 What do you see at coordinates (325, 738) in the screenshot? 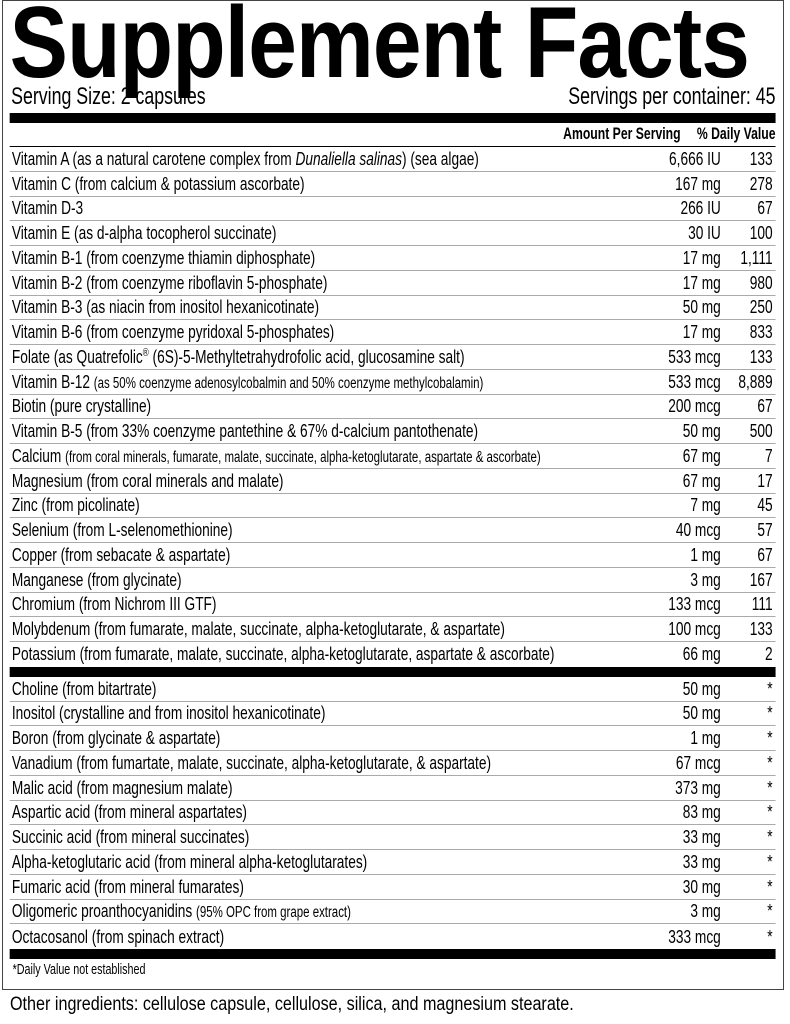
I see `nutrient-name: Boron (from glycinate & aspartate)` at bounding box center [325, 738].